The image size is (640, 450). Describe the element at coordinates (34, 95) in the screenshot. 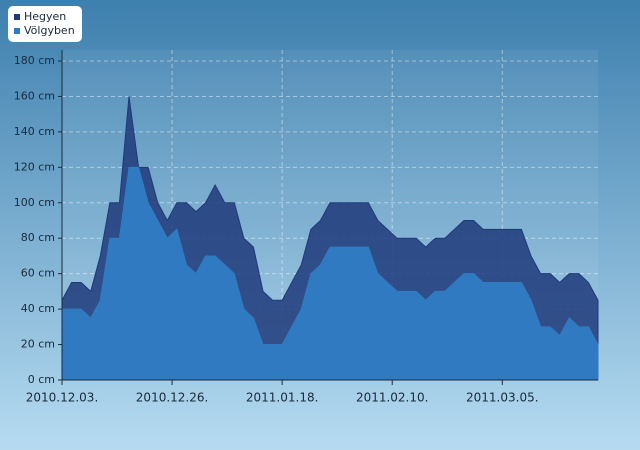

I see `y-tick-label: 160 cm` at that location.